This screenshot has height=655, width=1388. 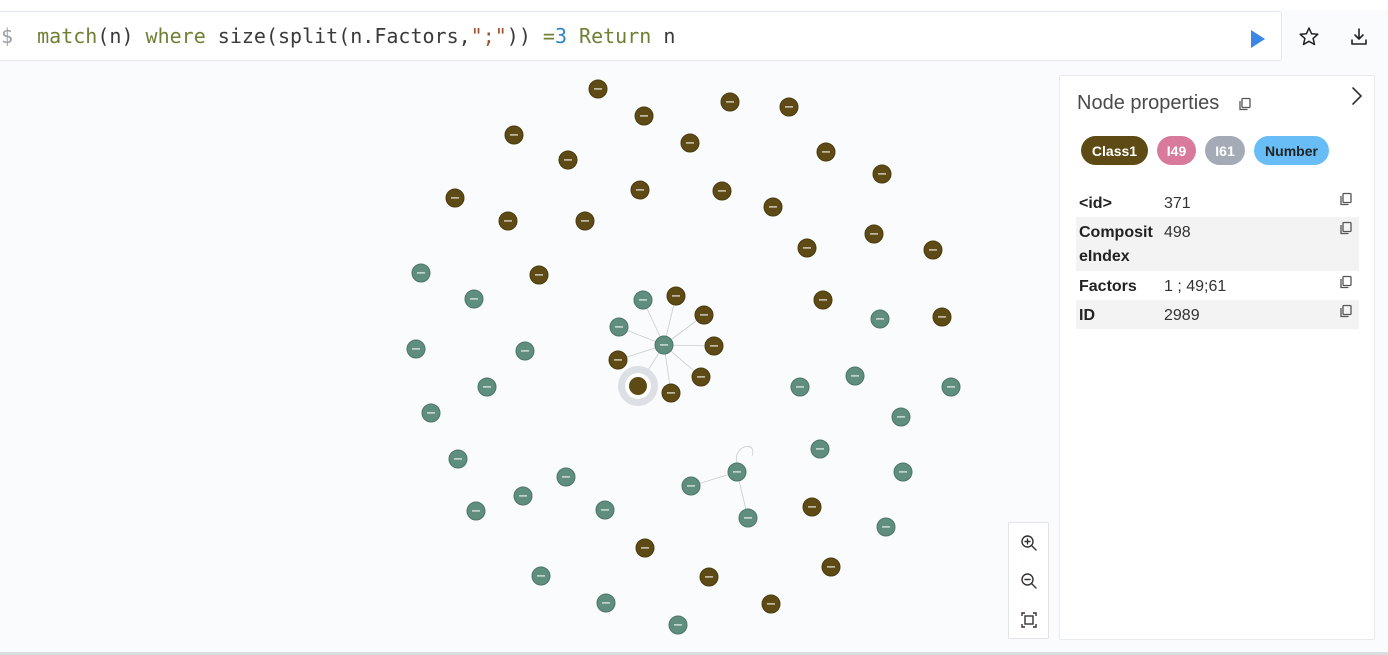 I want to click on zoom-in-button, so click(x=1028, y=543).